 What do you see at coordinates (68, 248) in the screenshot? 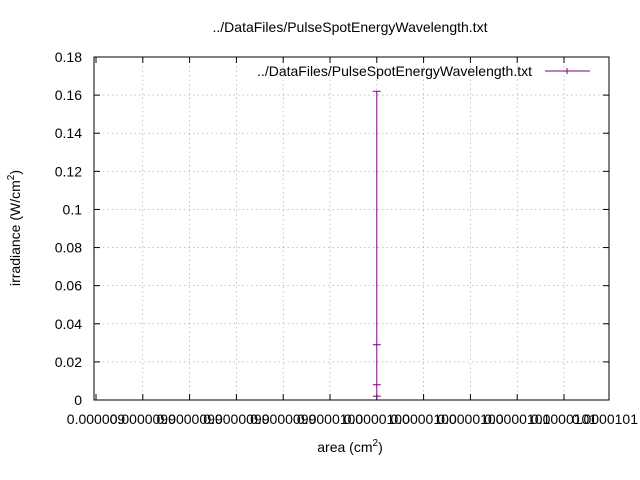
I see `y-tick-label: 0.08` at bounding box center [68, 248].